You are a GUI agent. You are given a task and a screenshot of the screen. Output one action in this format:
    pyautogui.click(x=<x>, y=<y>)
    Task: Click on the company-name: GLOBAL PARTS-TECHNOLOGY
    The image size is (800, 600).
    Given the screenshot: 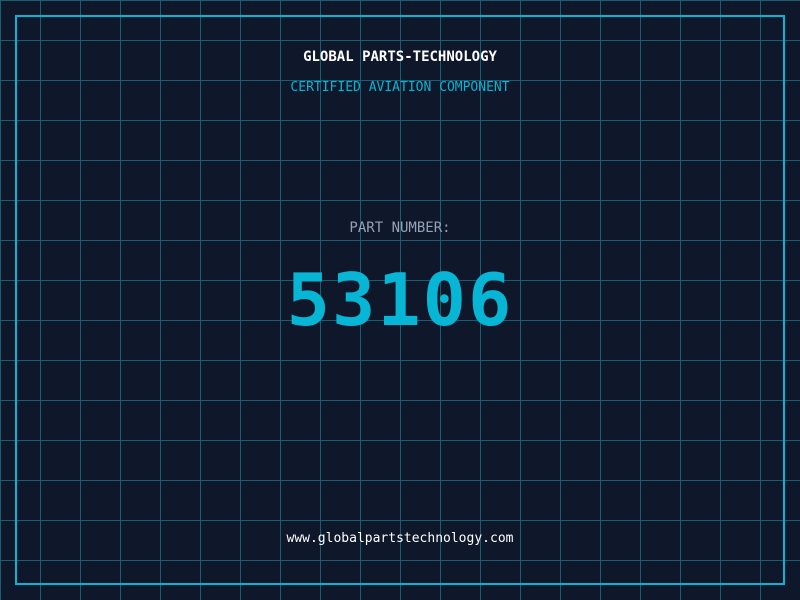 What is the action you would take?
    pyautogui.click(x=400, y=57)
    